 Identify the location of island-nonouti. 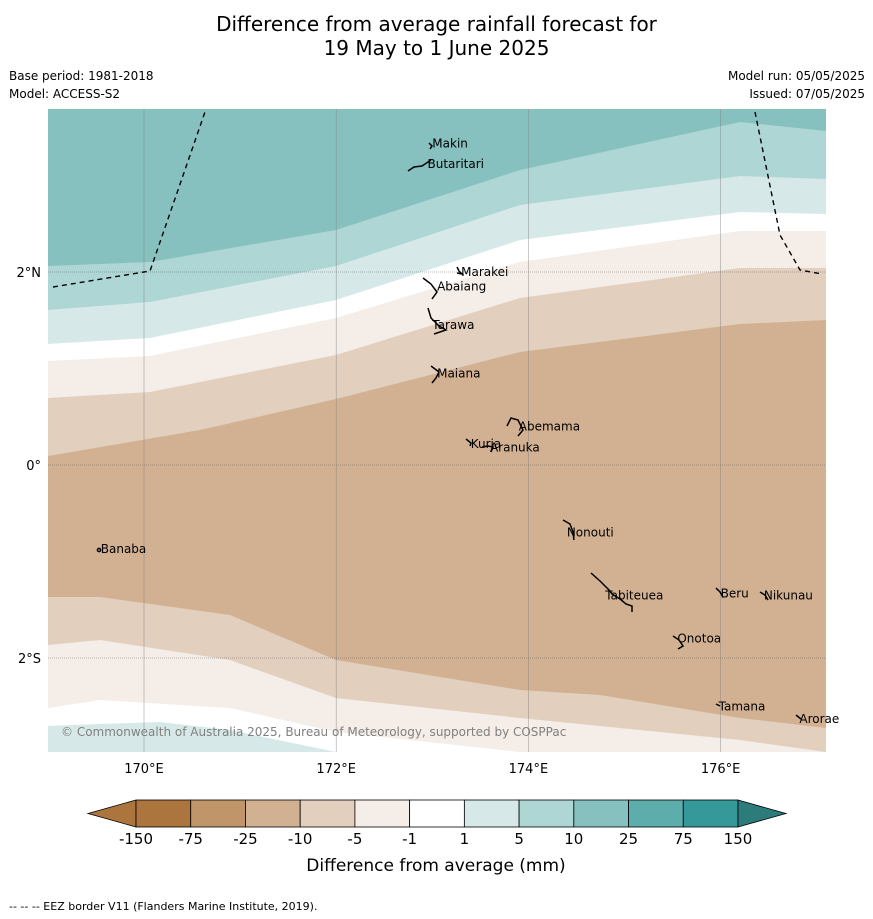
(568, 530).